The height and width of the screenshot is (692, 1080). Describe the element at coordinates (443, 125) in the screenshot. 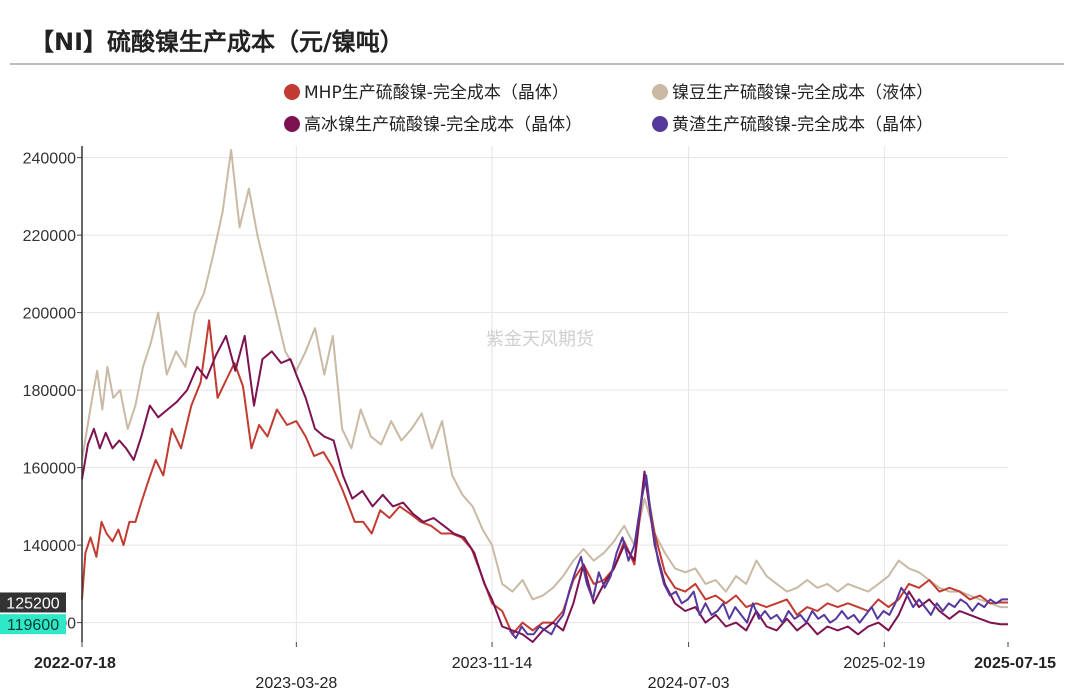

I see `legend-label-matte: 高冰镍生产硫酸镍-完全成本（晶体）` at that location.